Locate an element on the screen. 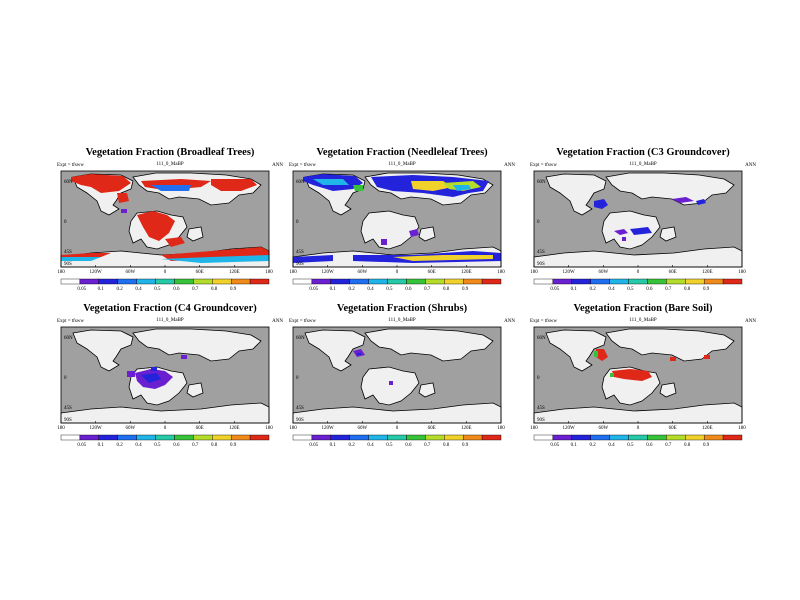  lat-tick-label: 0 is located at coordinates (538, 222).